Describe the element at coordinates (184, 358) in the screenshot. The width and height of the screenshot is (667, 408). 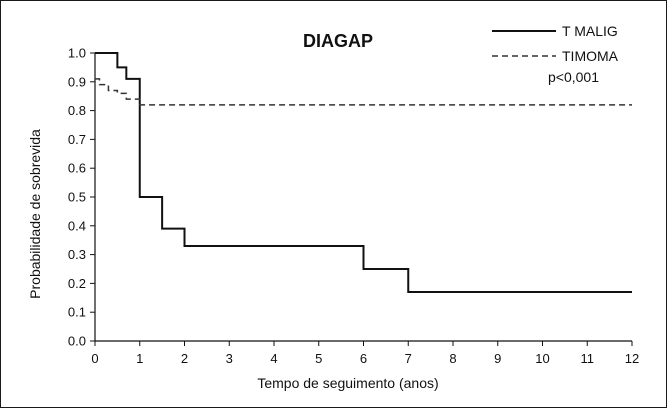
I see `x-tick-label: 2` at that location.